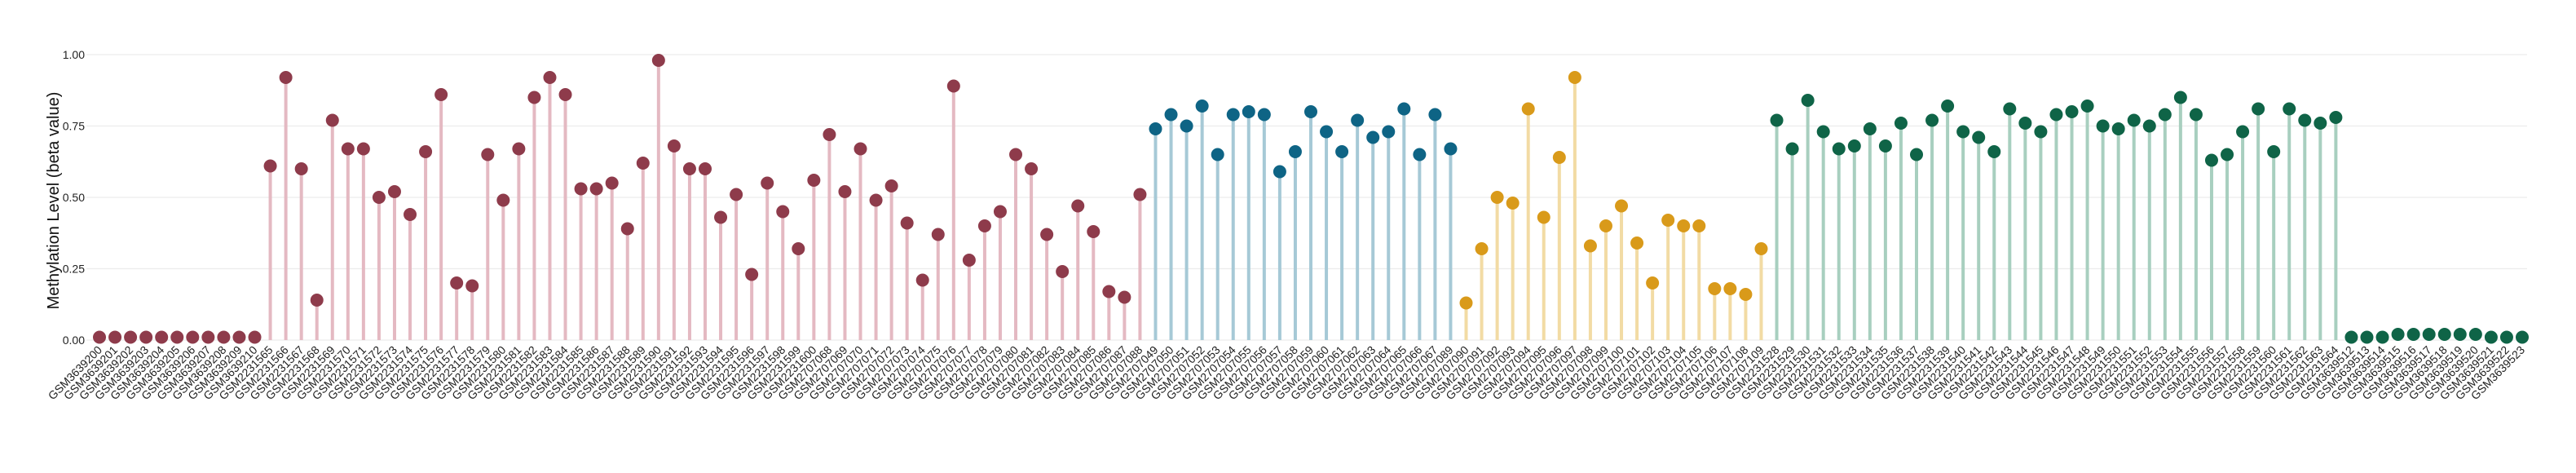 This screenshot has width=2576, height=473. Describe the element at coordinates (74, 340) in the screenshot. I see `y-tick-label: 0.00` at that location.